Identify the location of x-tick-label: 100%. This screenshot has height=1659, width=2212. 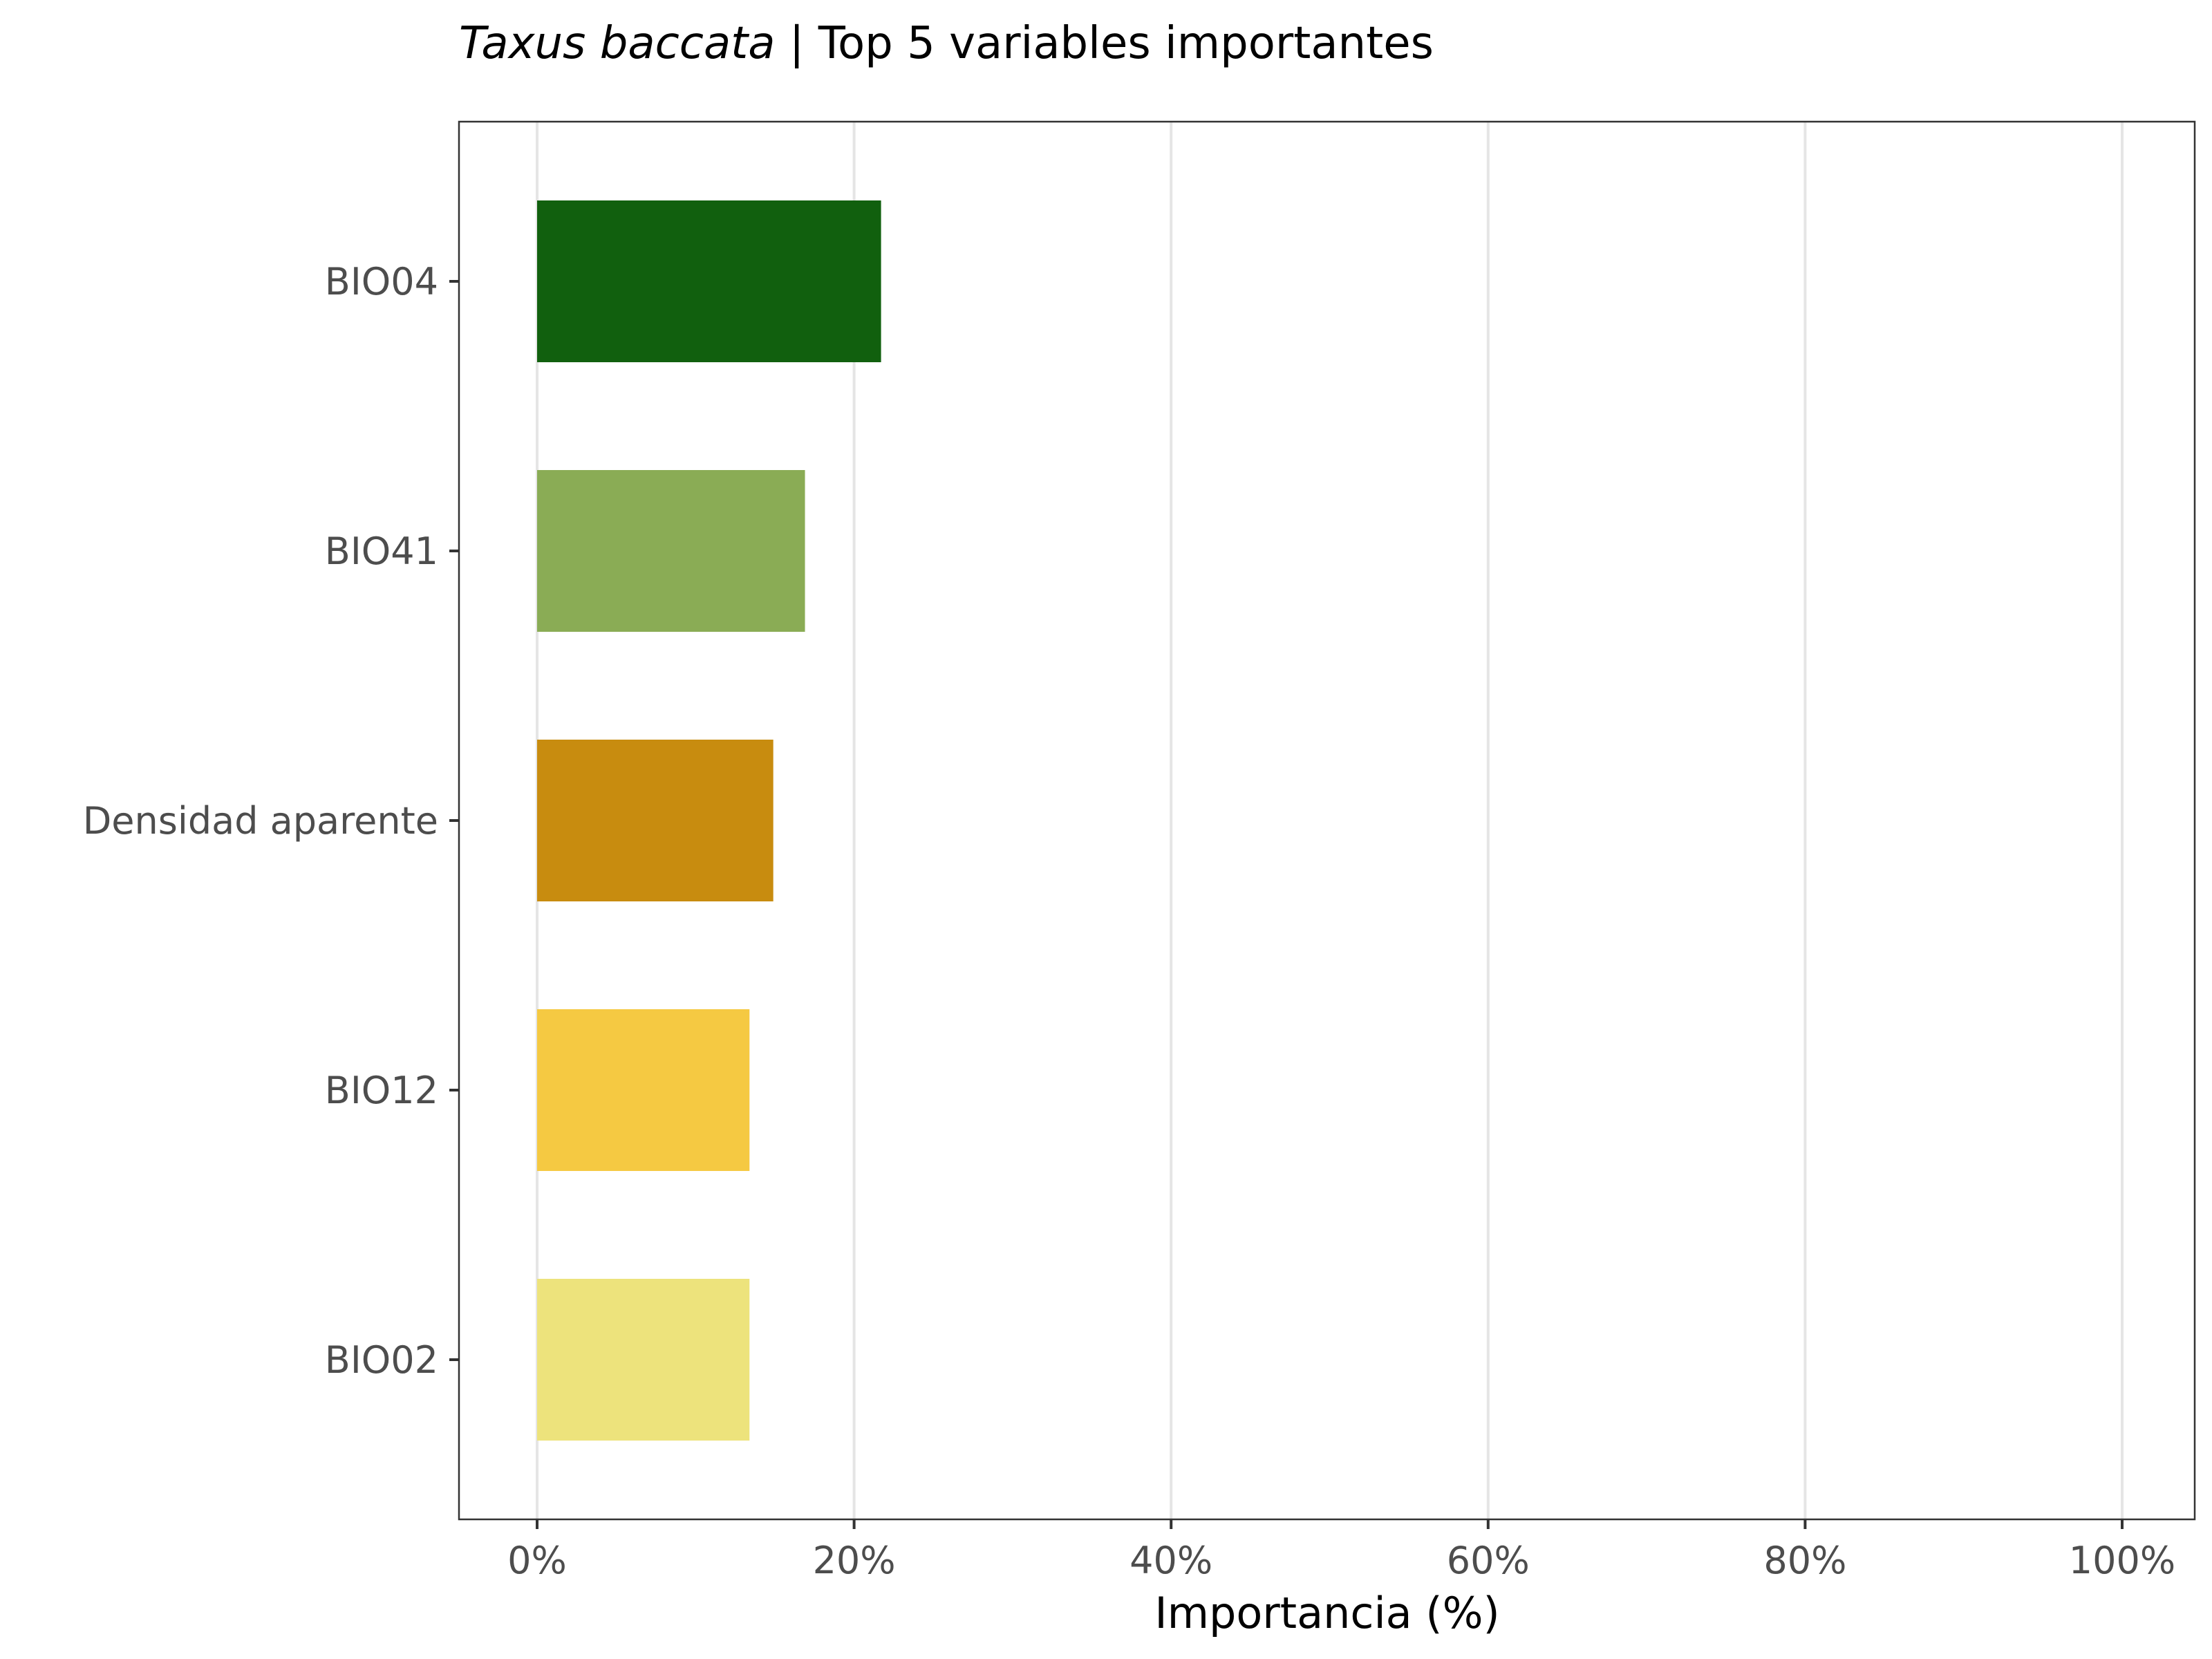
(2122, 1560).